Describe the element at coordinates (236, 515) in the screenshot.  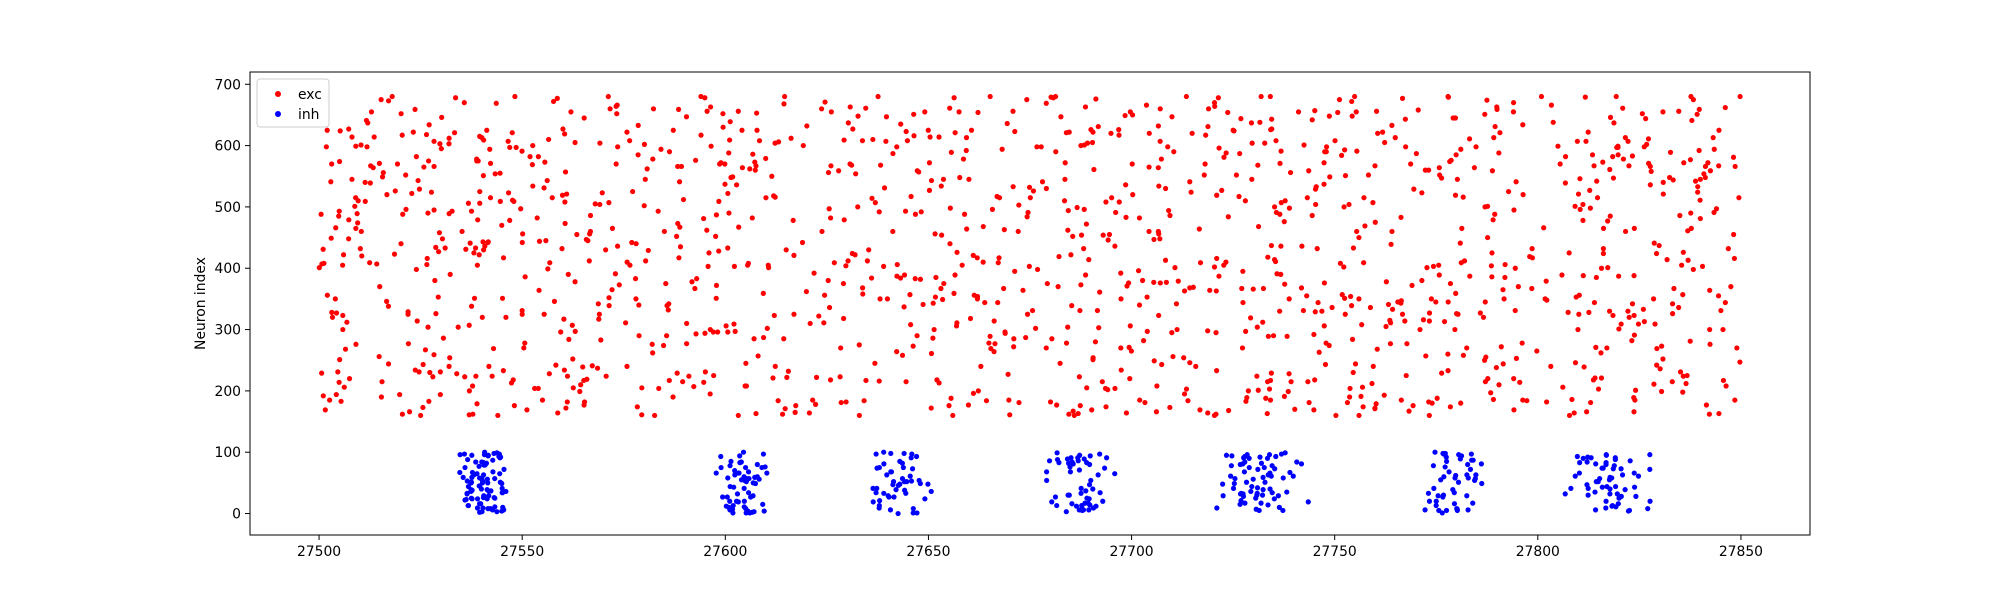
I see `y-tick-label: 0` at that location.